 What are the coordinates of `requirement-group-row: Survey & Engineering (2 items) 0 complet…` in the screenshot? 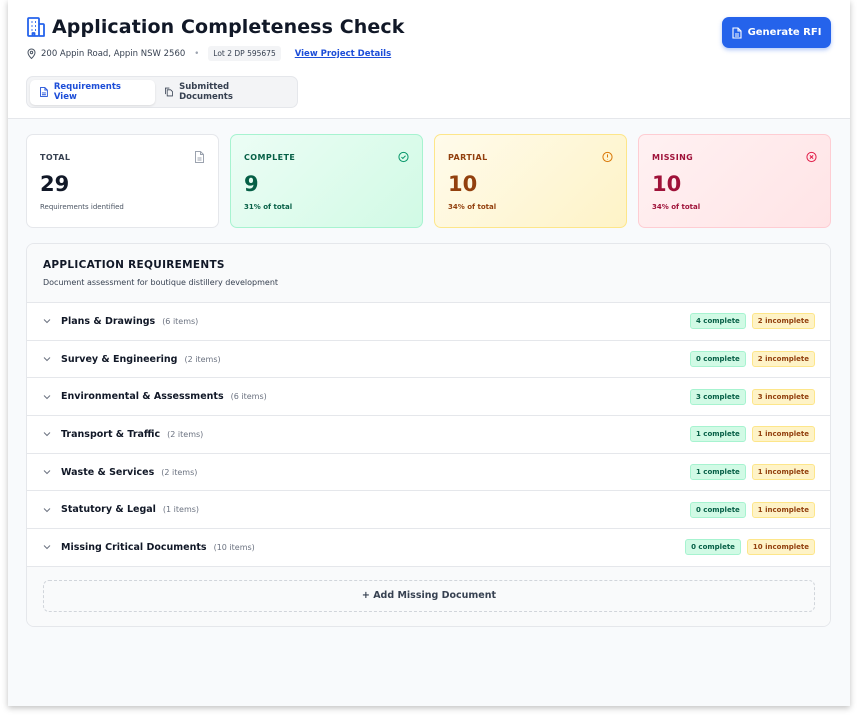 It's located at (428, 359).